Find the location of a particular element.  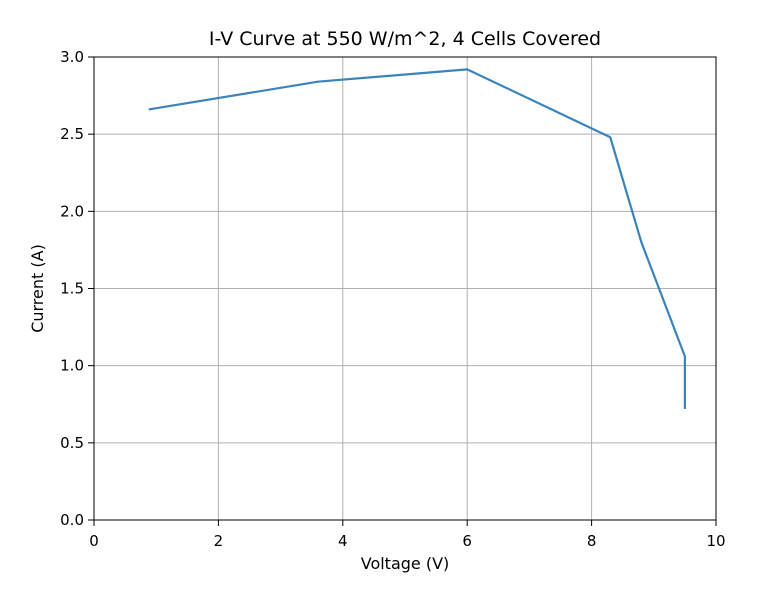

x-tick-label: 4 is located at coordinates (343, 541).